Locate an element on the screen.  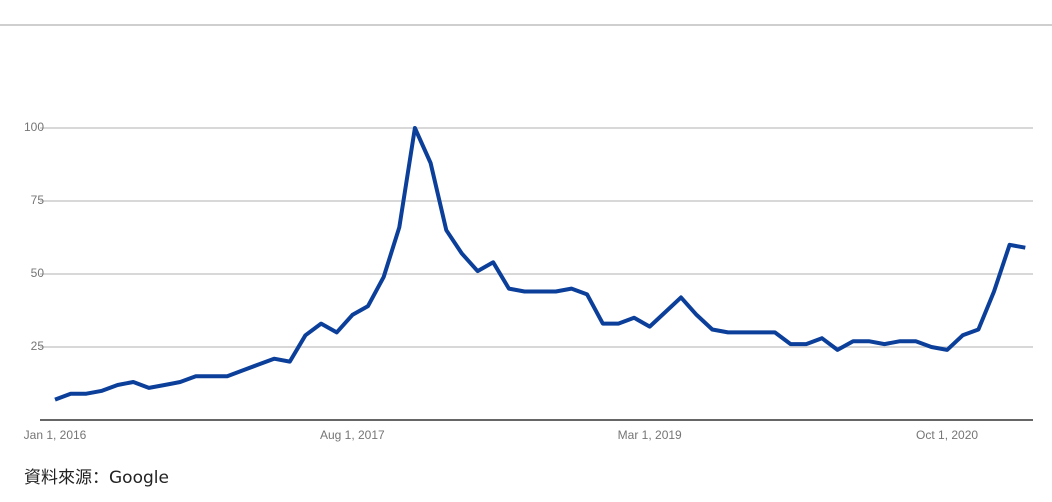
y-tick-label: 75 is located at coordinates (38, 200).